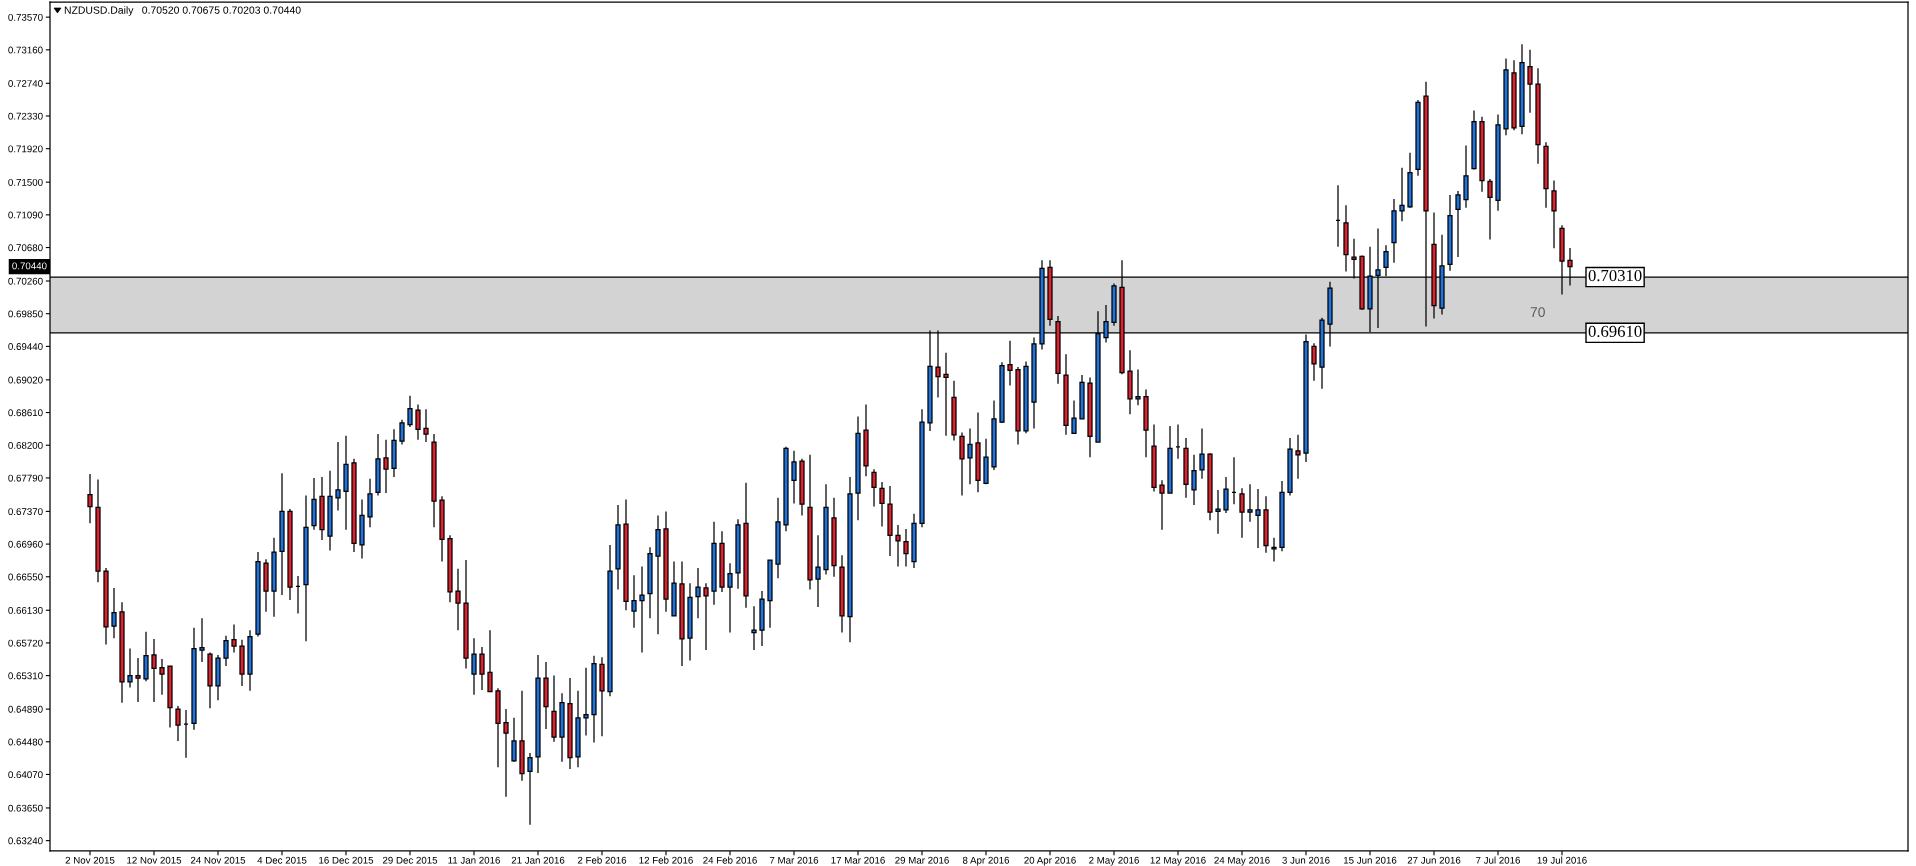  Describe the element at coordinates (25, 413) in the screenshot. I see `y-tick-label: 0.68610` at that location.